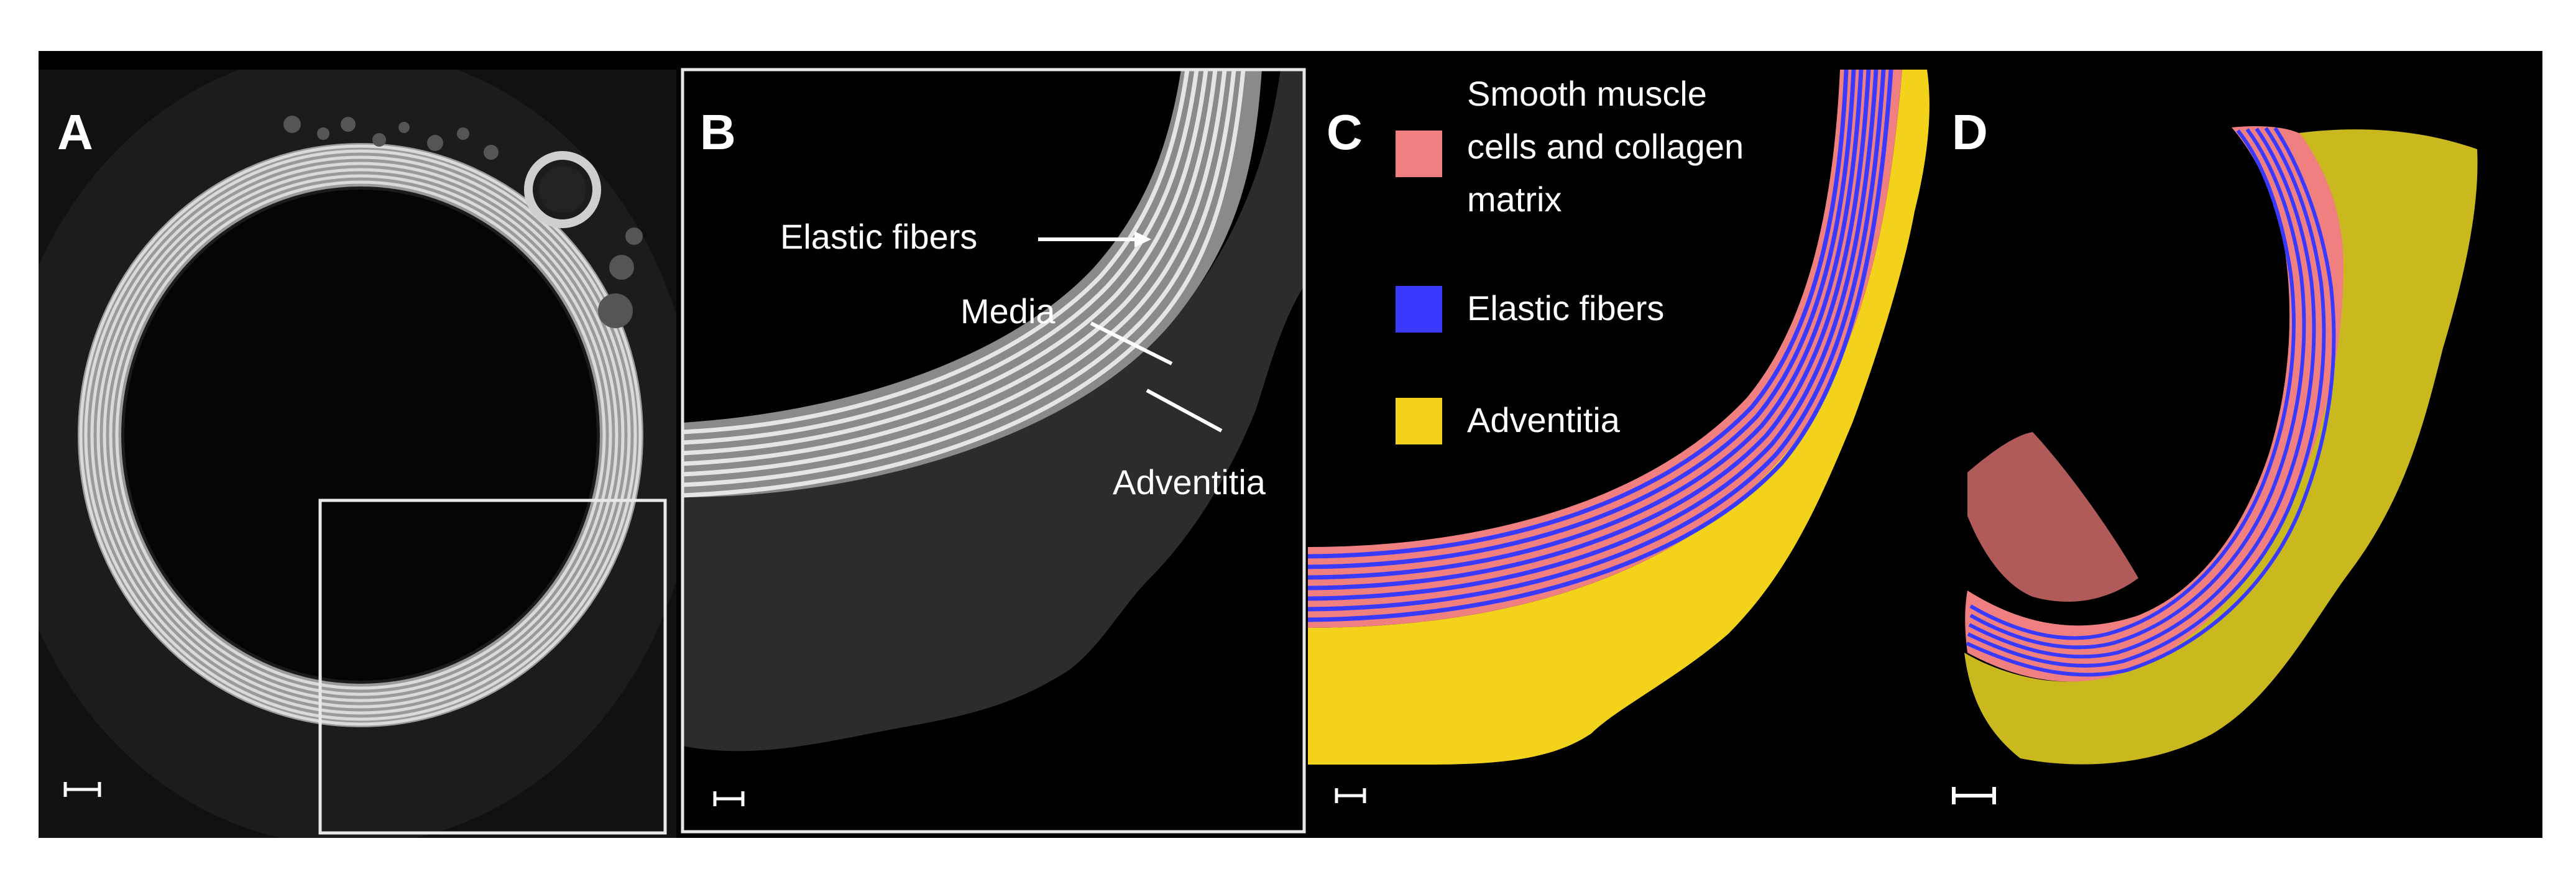  I want to click on lumen, so click(360, 436).